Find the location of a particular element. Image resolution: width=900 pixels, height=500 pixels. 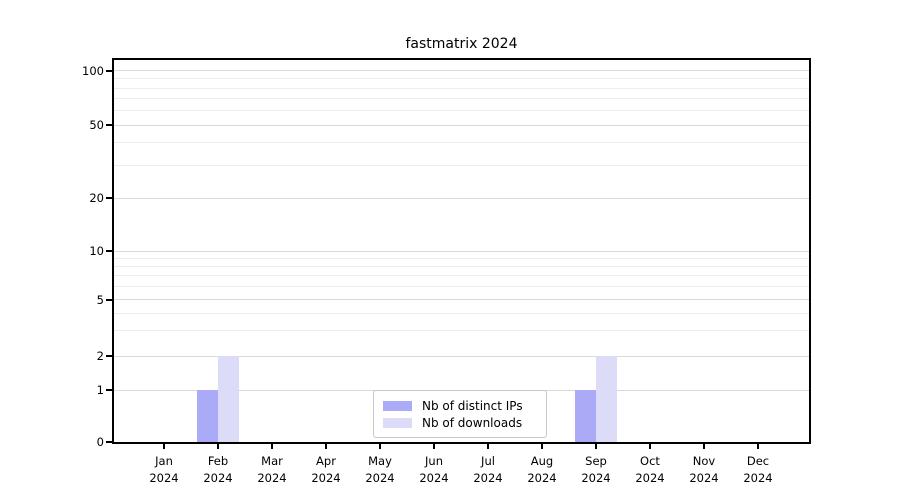

x-tick-month: Oct is located at coordinates (650, 461).